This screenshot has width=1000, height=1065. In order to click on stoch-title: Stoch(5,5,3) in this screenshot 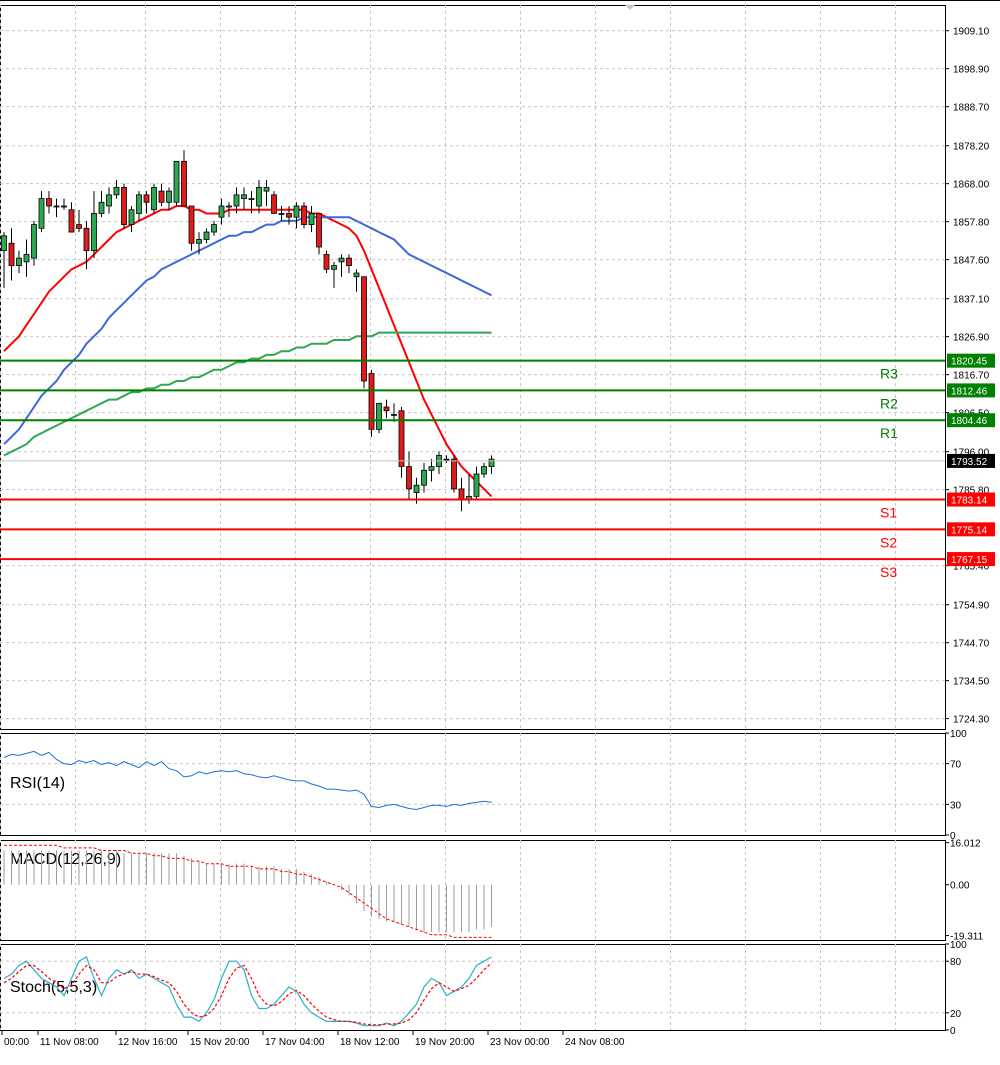, I will do `click(53, 987)`.